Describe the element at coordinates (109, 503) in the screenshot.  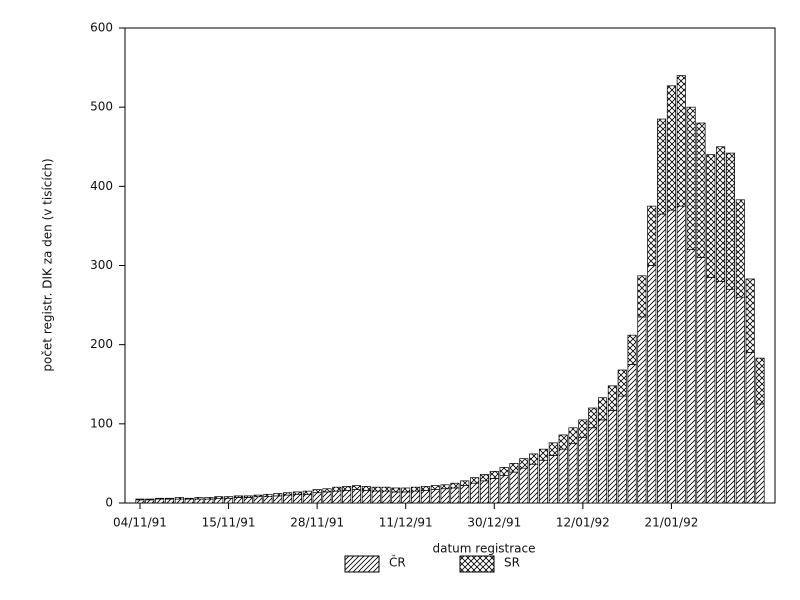
I see `y-tick-label: 0` at that location.